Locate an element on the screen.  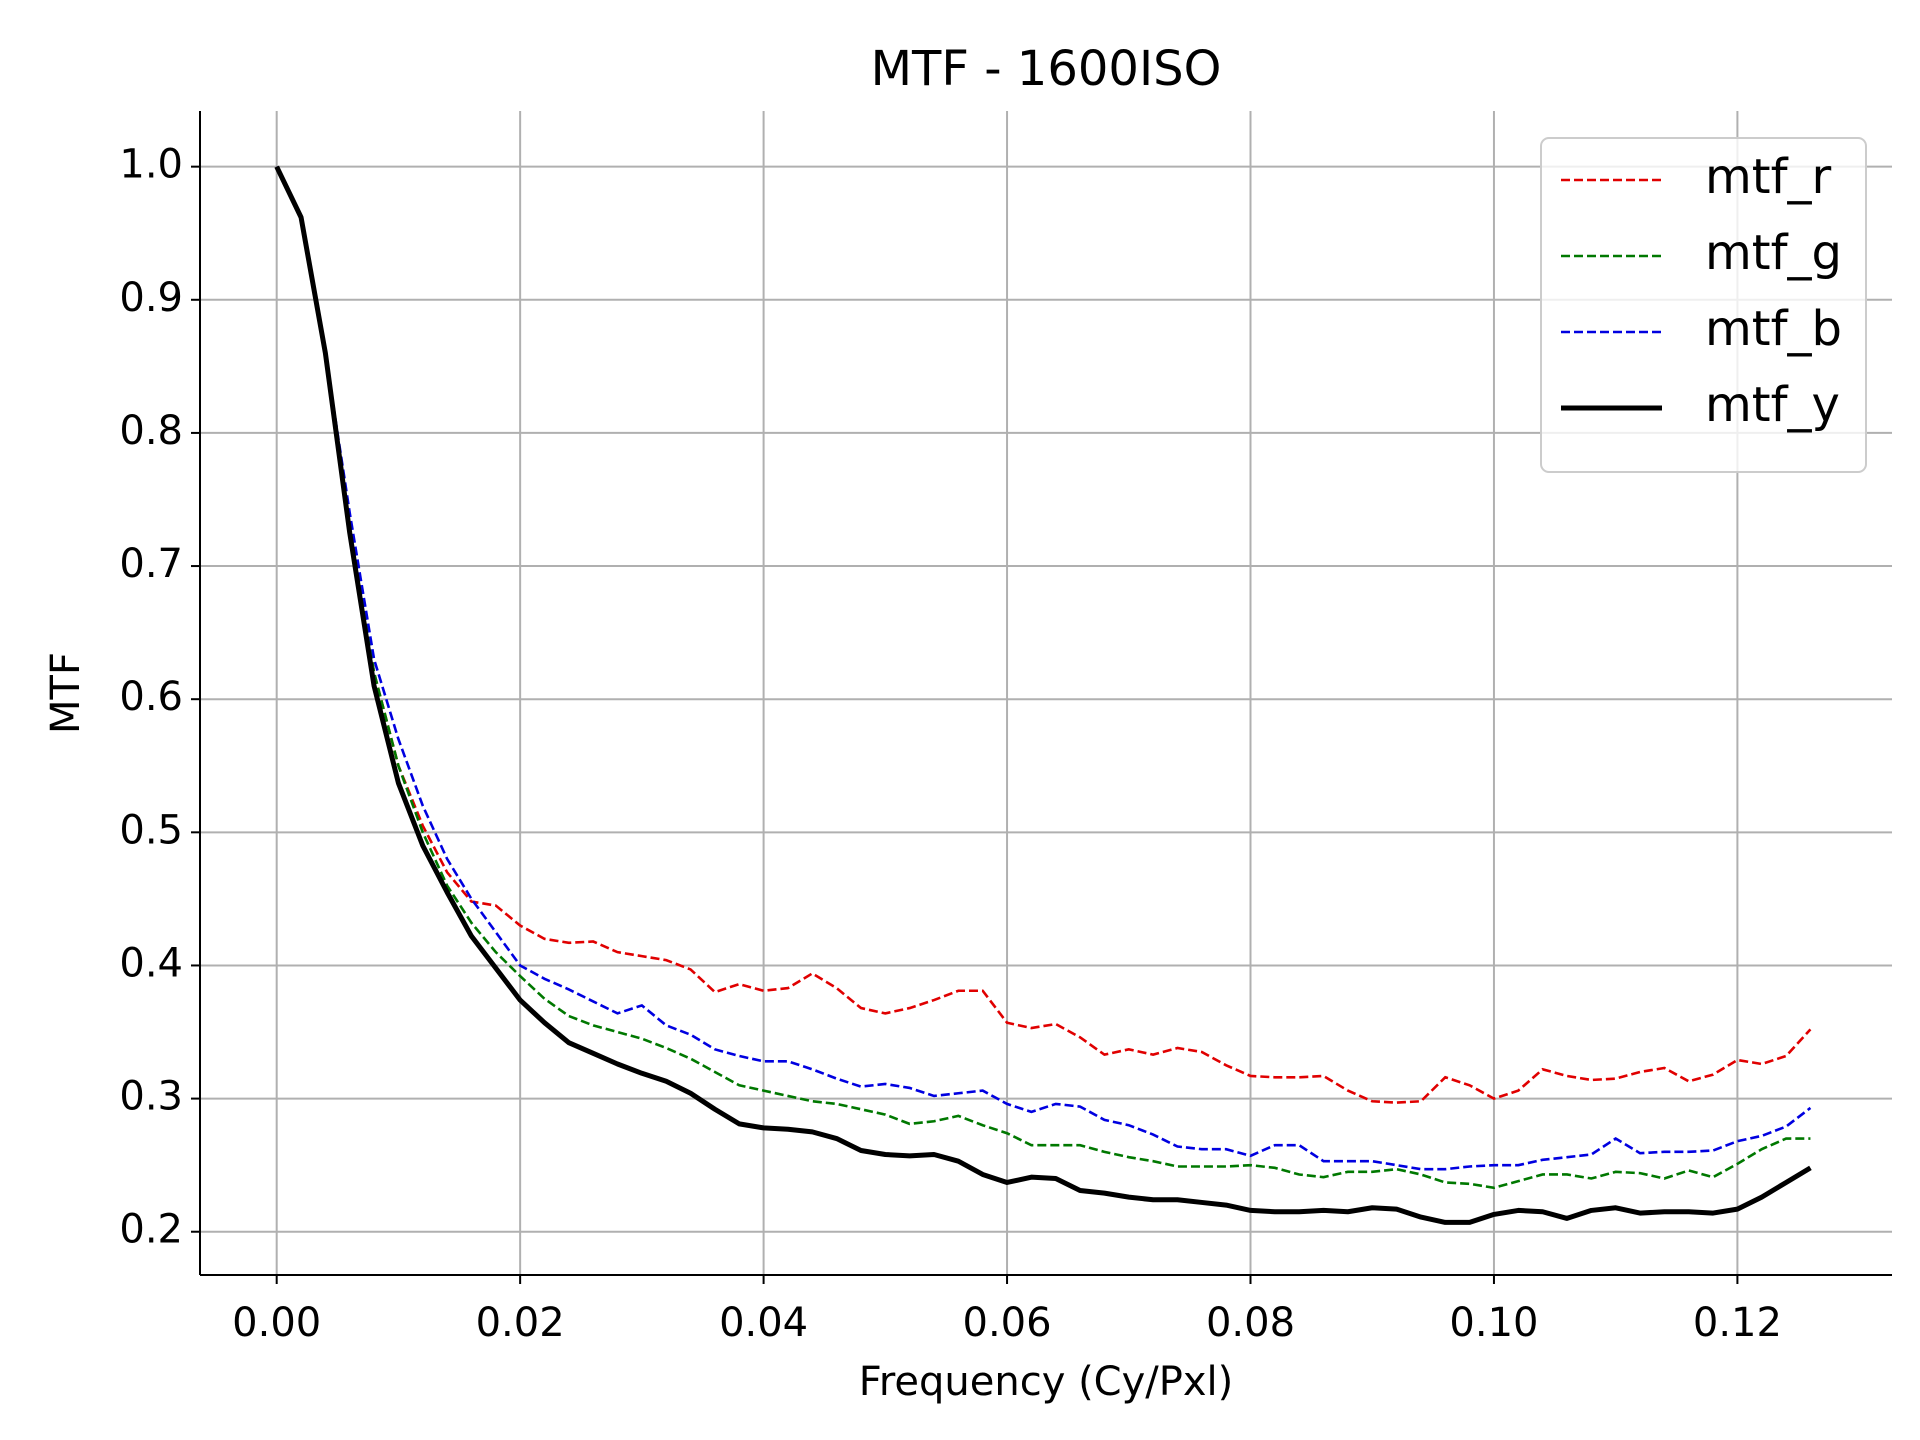
chart-title: MTF - 1600ISO is located at coordinates (1046, 69).